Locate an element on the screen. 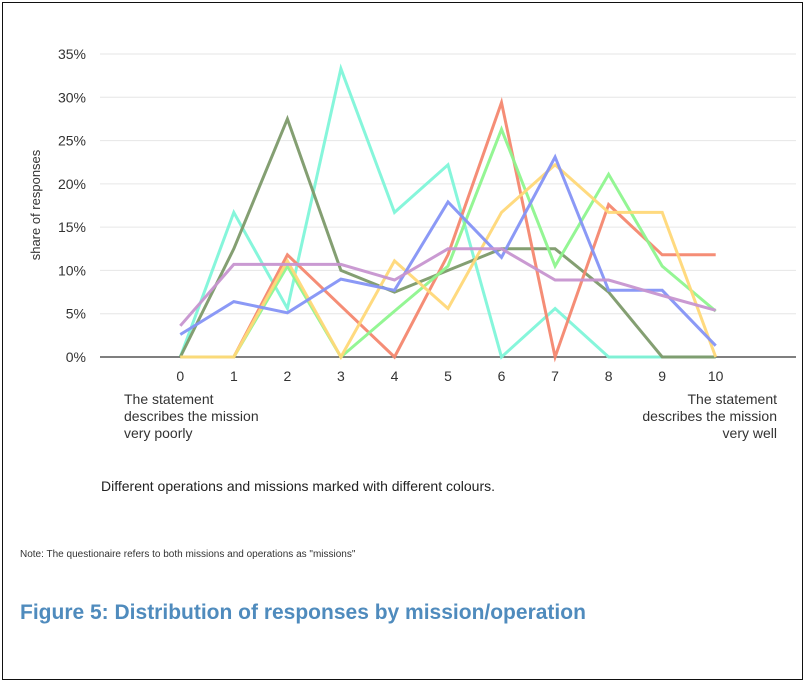  x-tick-label: 3 is located at coordinates (341, 376).